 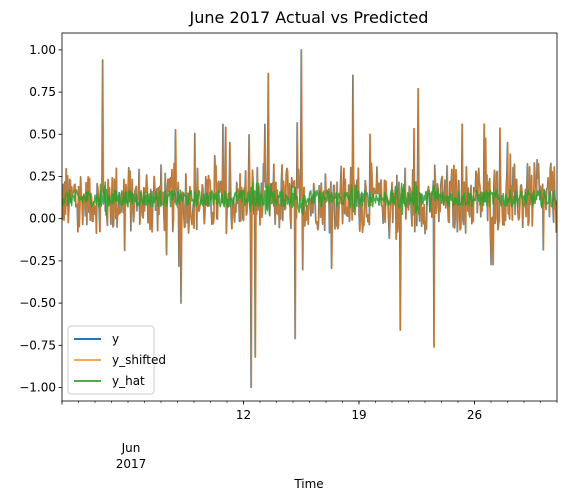 What do you see at coordinates (131, 464) in the screenshot?
I see `x-year-label: 2017` at bounding box center [131, 464].